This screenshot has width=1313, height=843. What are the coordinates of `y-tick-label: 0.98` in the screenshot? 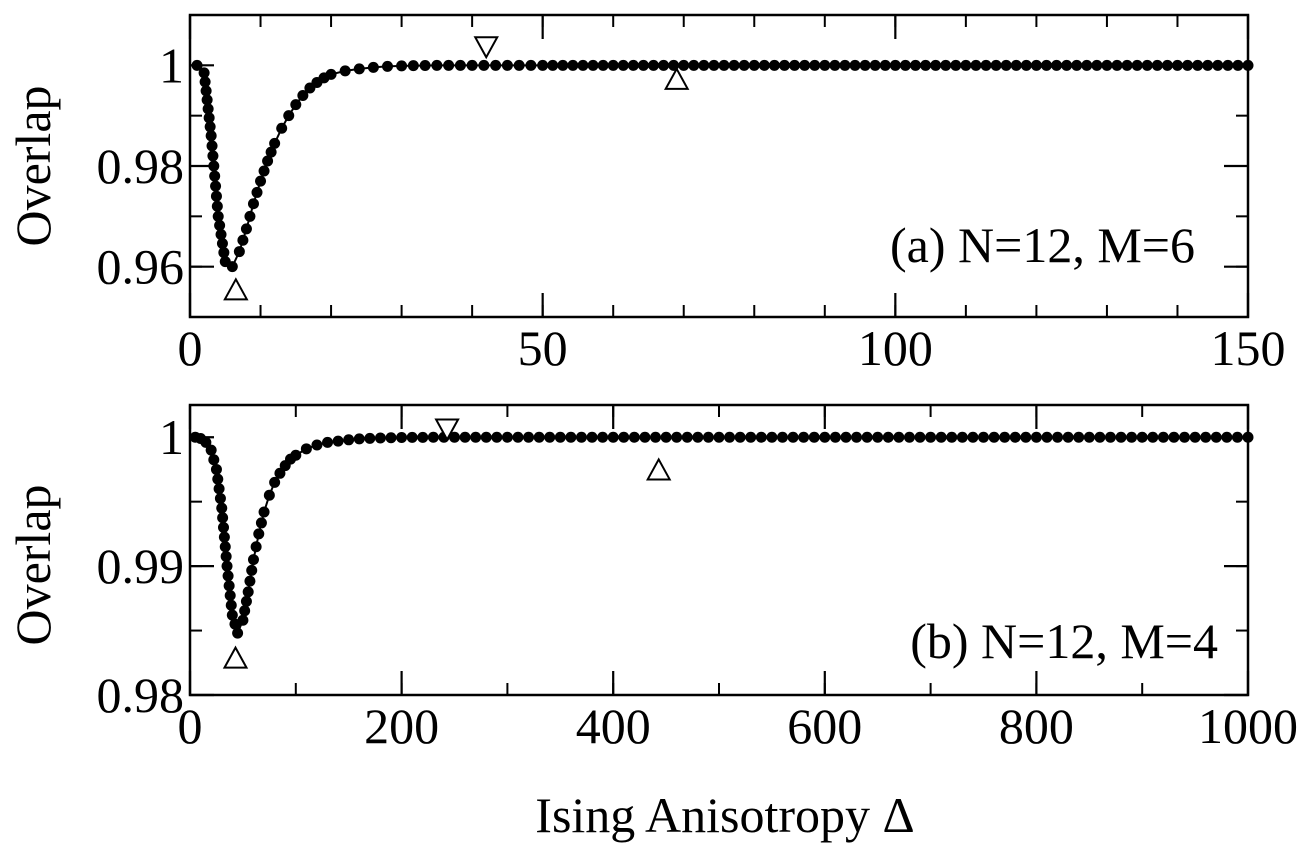 It's located at (141, 166).